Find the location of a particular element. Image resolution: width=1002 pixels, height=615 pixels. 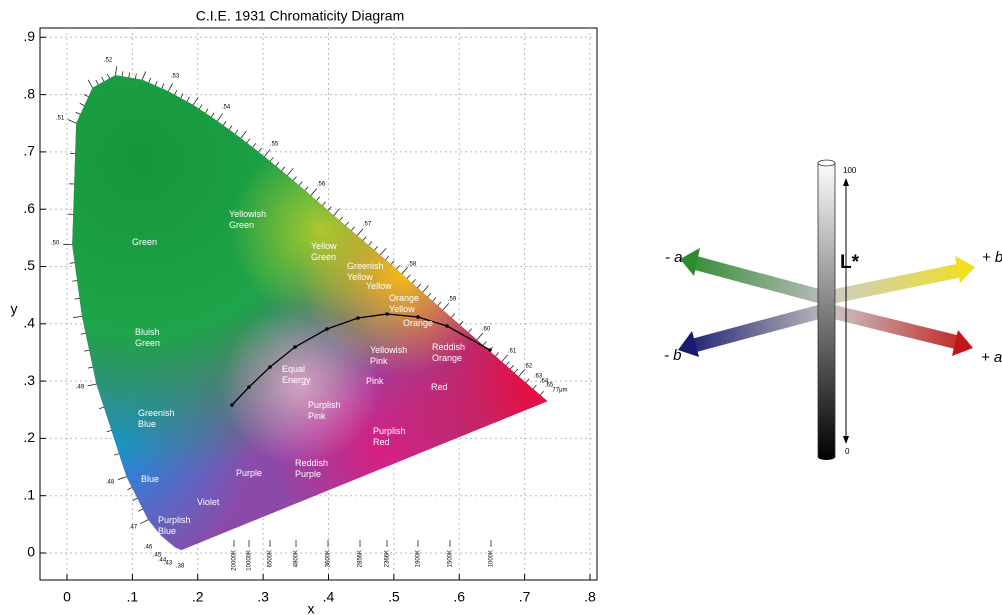

l-star-label: L* is located at coordinates (850, 262).